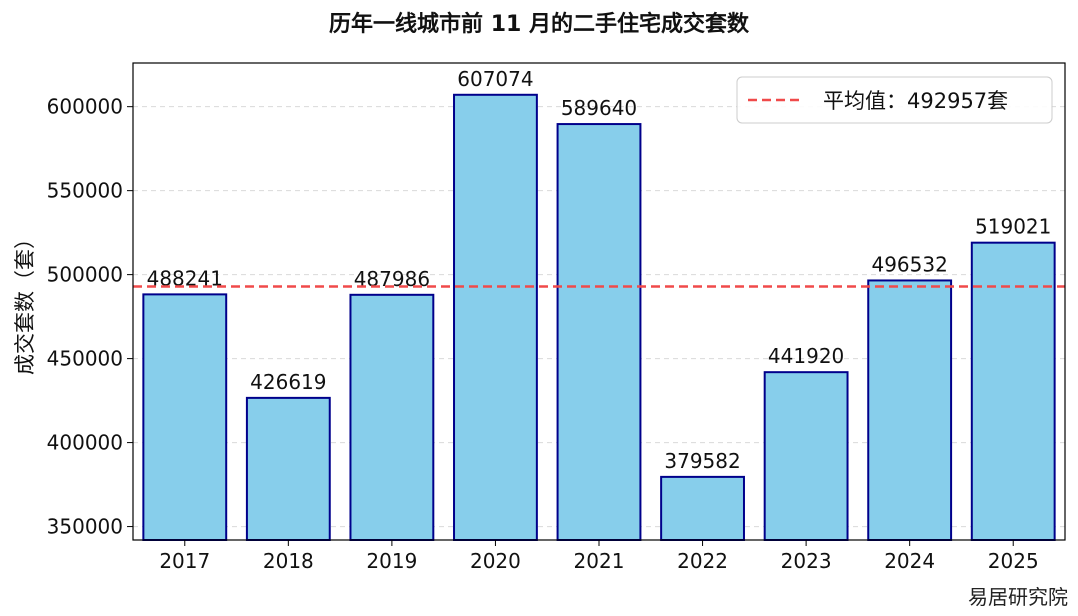  I want to click on chart-title: 历年一线城市前 11 月的二手住宅成交套数, so click(539, 24).